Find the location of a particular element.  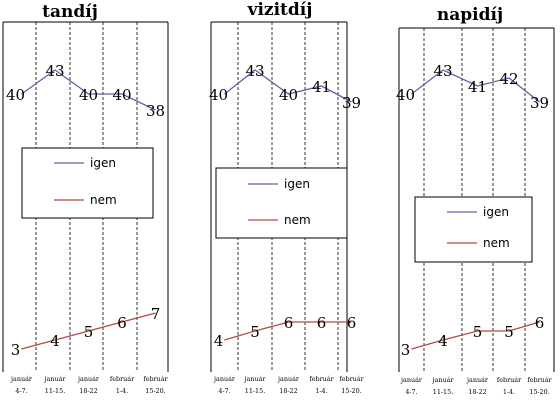

chart-title-tandij: tandíj is located at coordinates (70, 12).